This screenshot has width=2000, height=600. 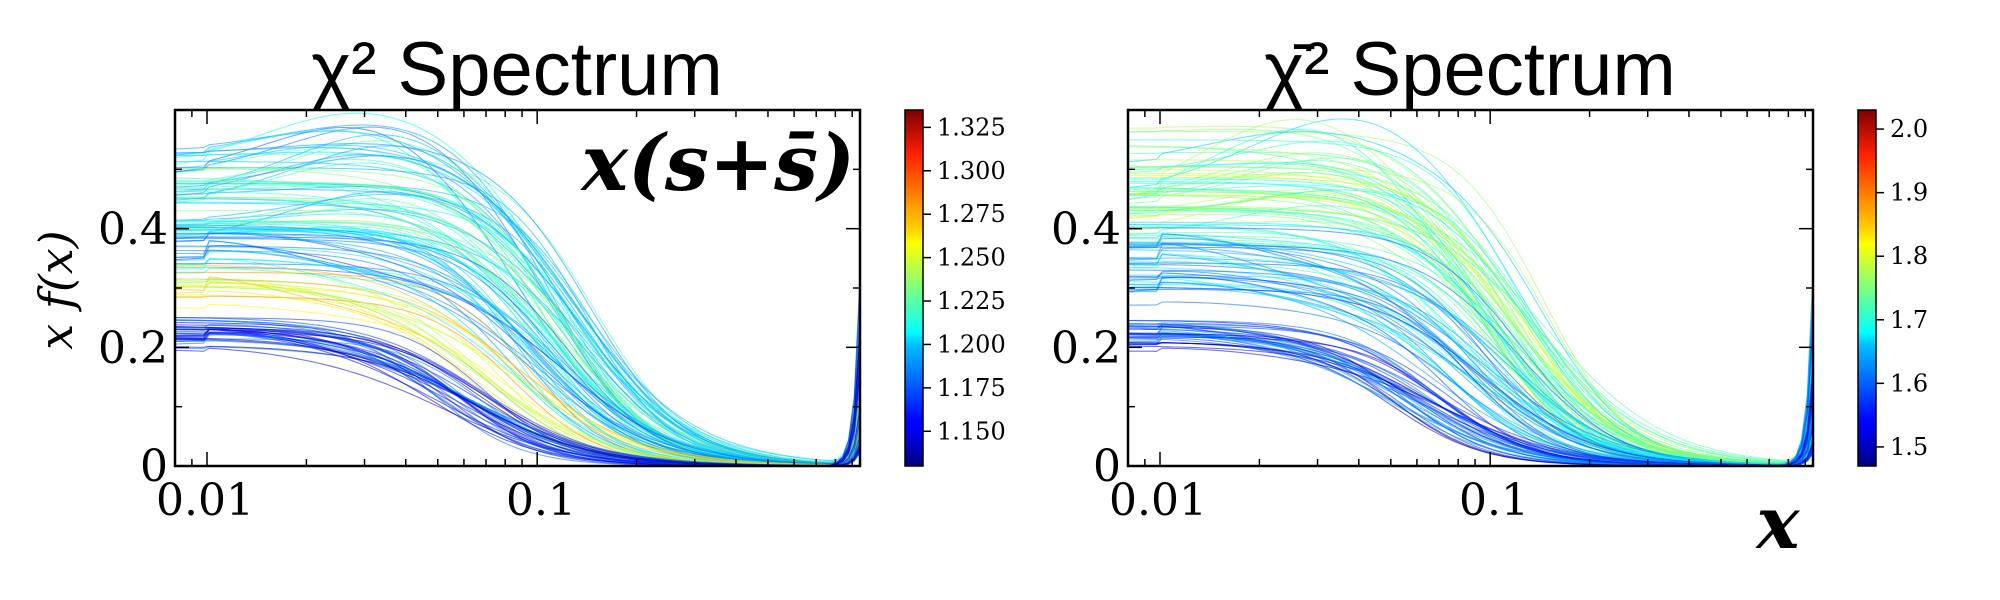 What do you see at coordinates (517, 69) in the screenshot?
I see `chart-title: χ² Spectrum` at bounding box center [517, 69].